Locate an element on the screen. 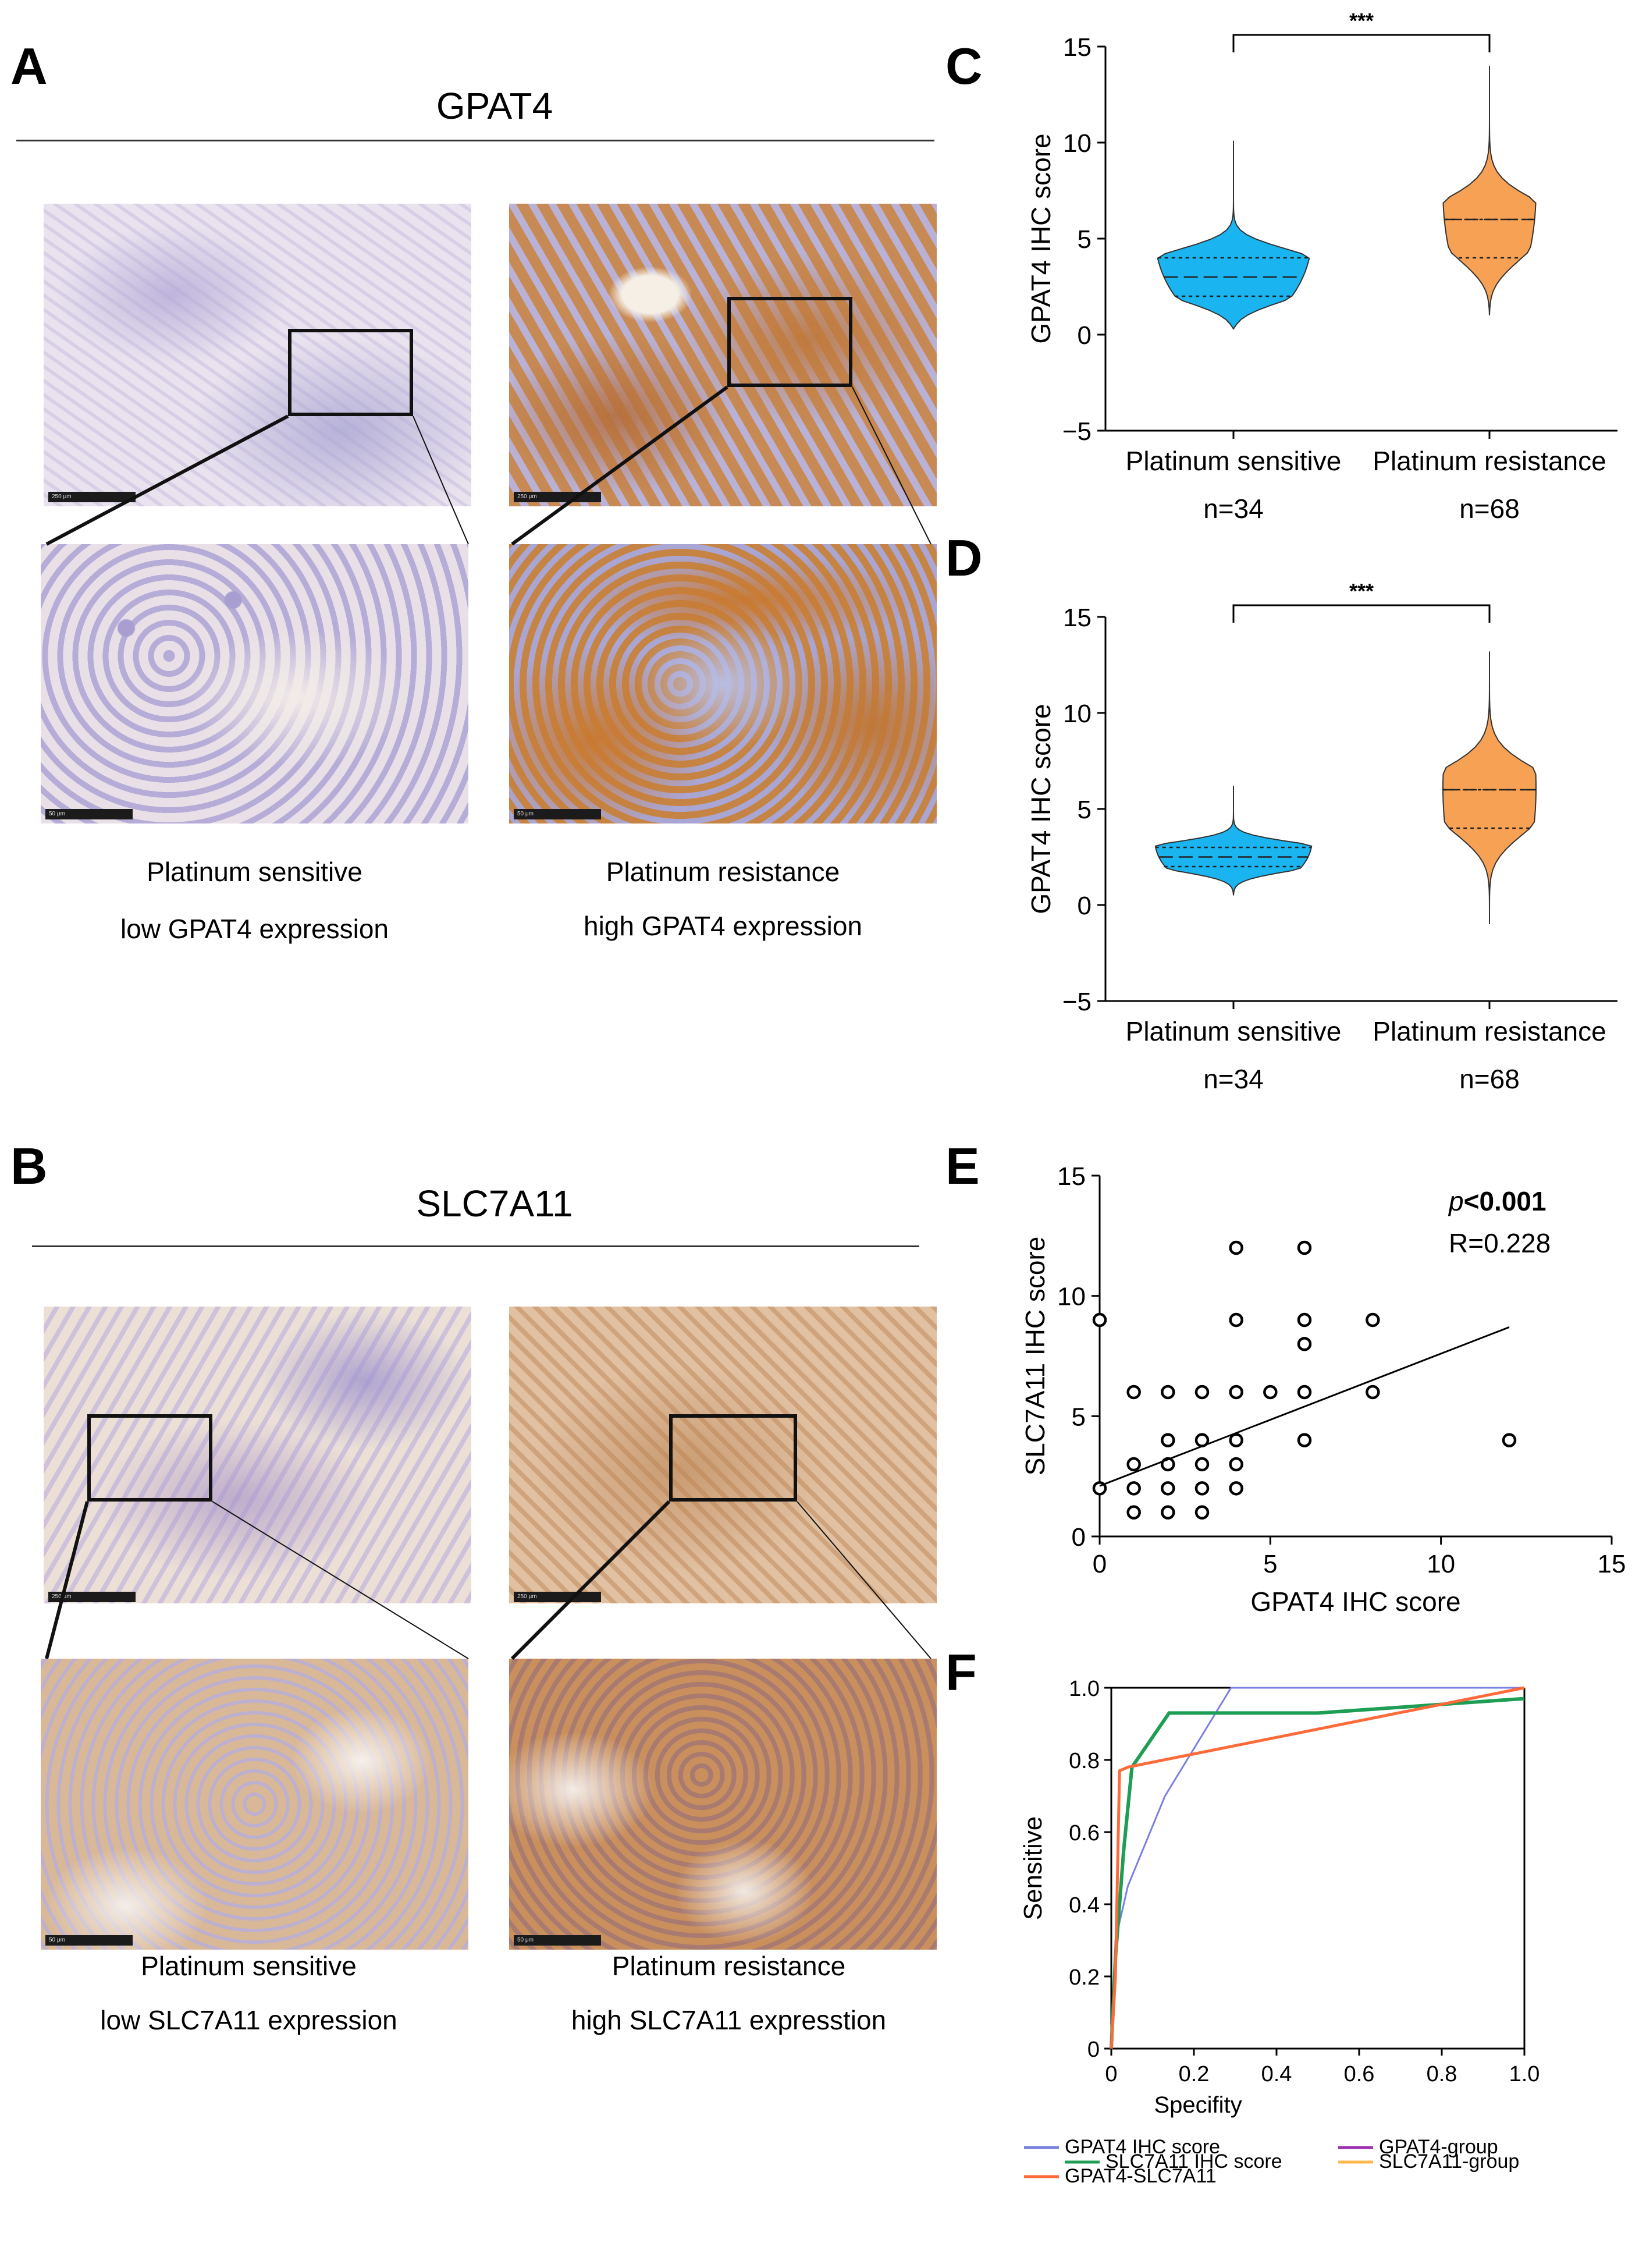  panel-label-d: D is located at coordinates (964, 558).